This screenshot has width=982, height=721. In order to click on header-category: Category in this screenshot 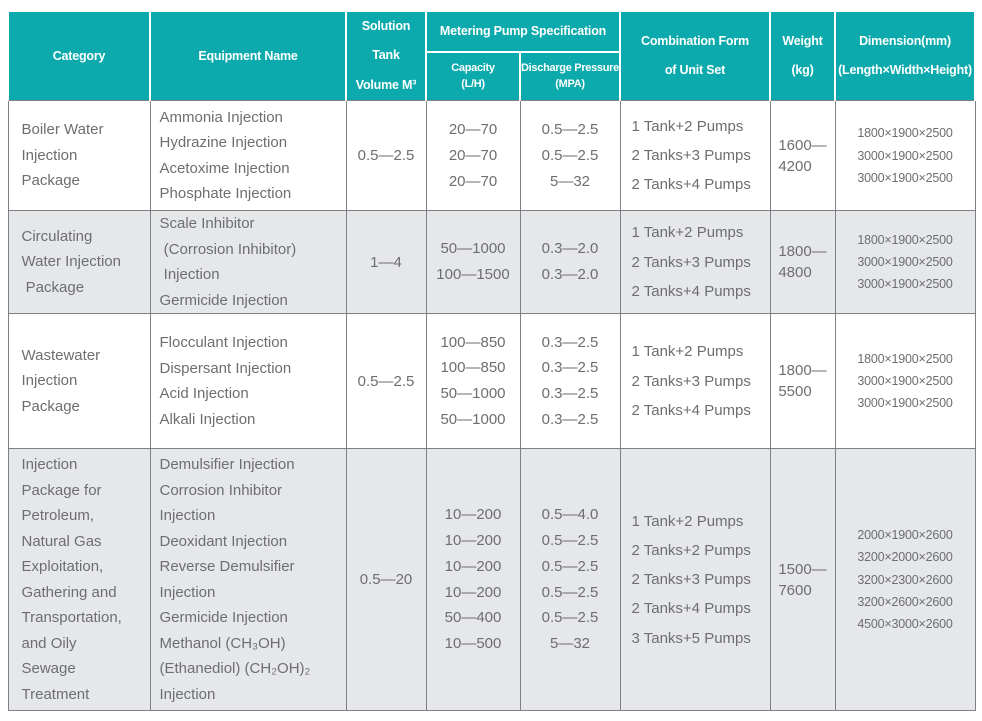, I will do `click(79, 56)`.